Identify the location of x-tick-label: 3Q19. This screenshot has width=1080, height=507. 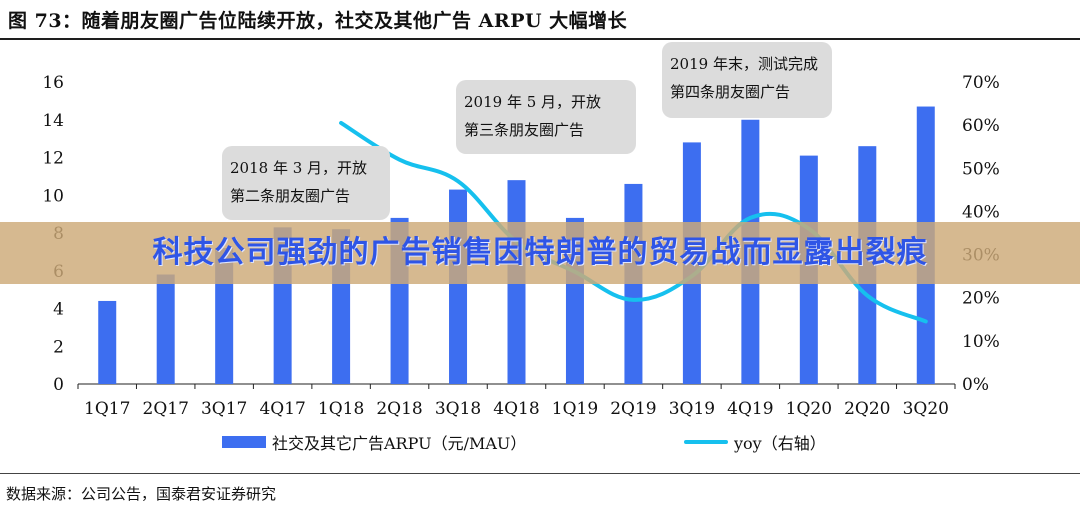
(692, 409).